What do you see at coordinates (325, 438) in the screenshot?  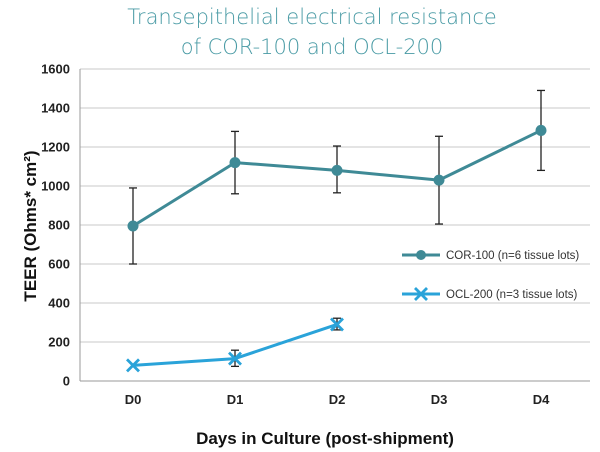 I see `x-axis-title: Days in Culture (post-shipment)` at bounding box center [325, 438].